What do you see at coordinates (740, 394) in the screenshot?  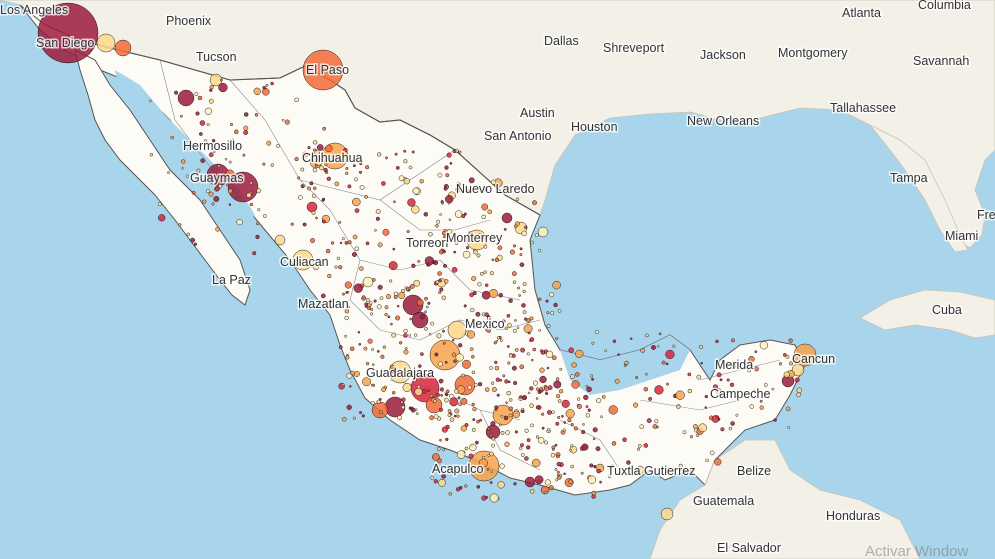 I see `city-label: Campeche` at bounding box center [740, 394].